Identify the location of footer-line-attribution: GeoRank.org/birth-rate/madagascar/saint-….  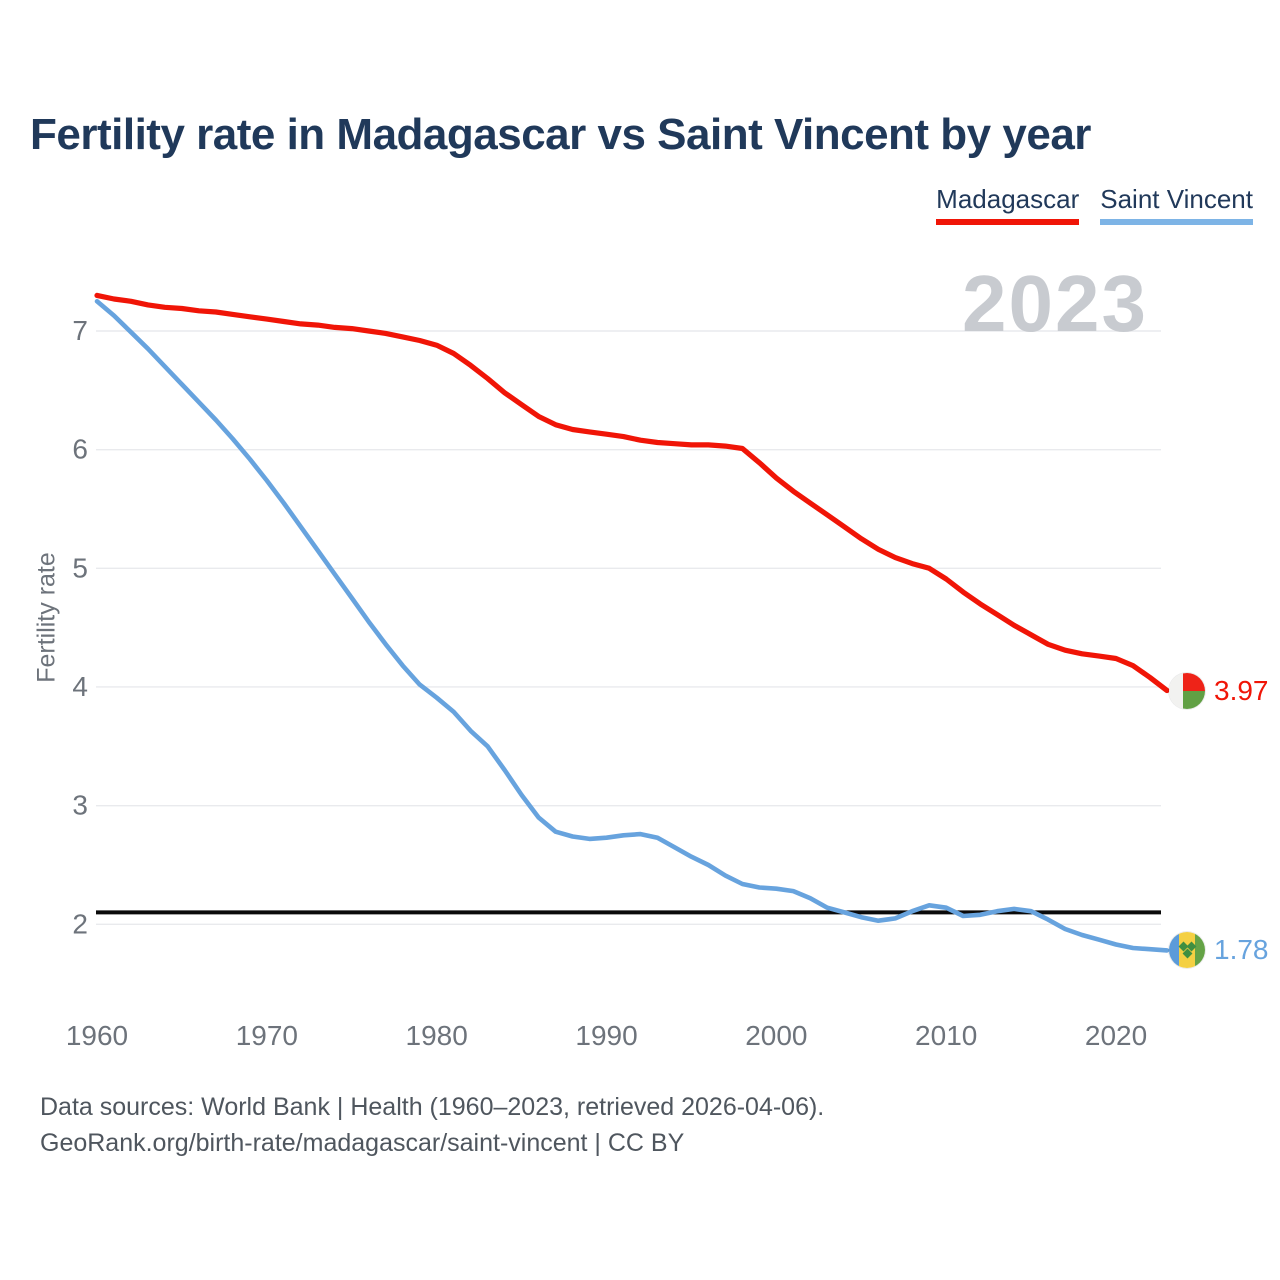
(362, 1143).